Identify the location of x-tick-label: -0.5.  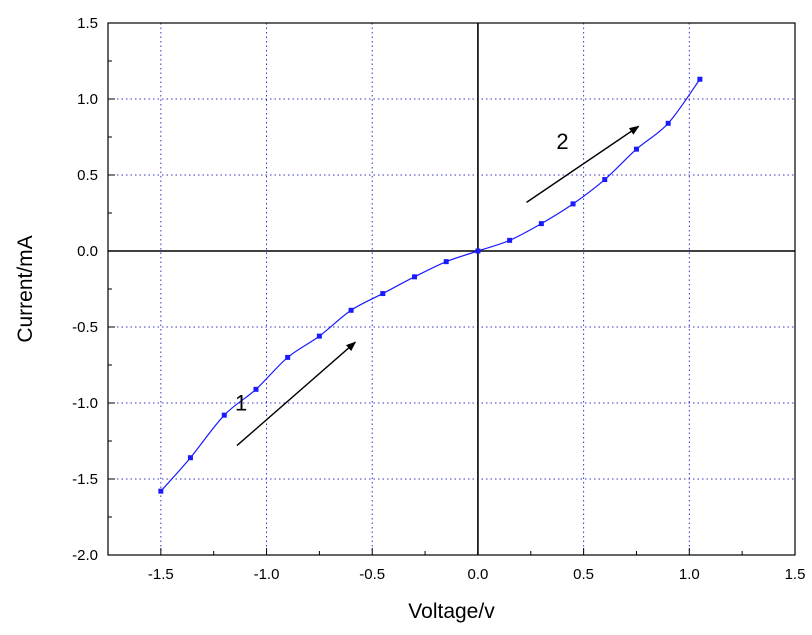
(372, 574).